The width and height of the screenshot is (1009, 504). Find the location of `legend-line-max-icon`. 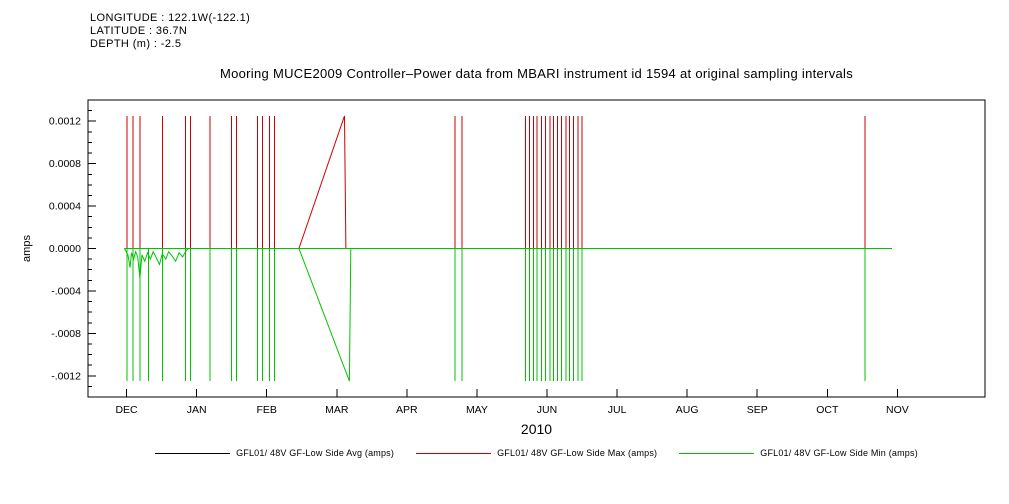

legend-line-max-icon is located at coordinates (454, 453).